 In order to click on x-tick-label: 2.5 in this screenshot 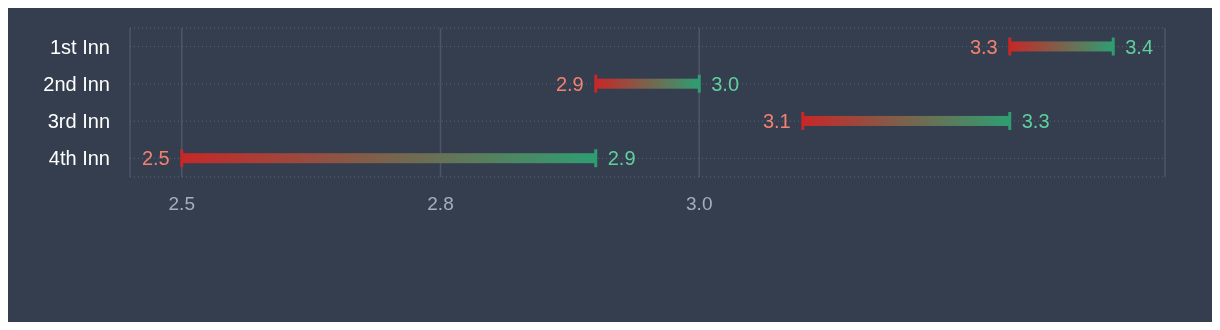, I will do `click(181, 204)`.